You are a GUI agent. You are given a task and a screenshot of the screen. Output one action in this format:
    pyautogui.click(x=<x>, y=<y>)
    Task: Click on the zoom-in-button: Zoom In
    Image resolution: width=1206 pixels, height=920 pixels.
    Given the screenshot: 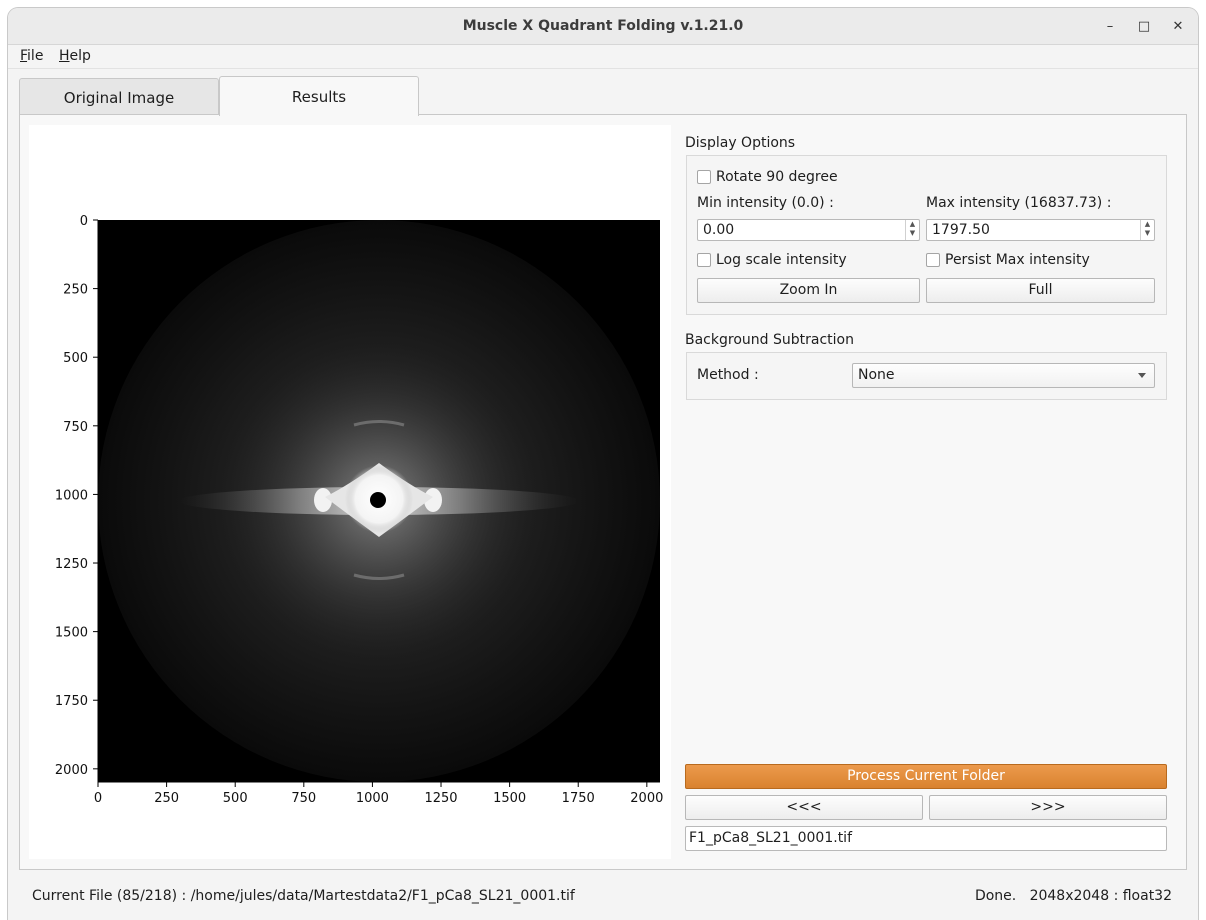 What is the action you would take?
    pyautogui.click(x=808, y=290)
    